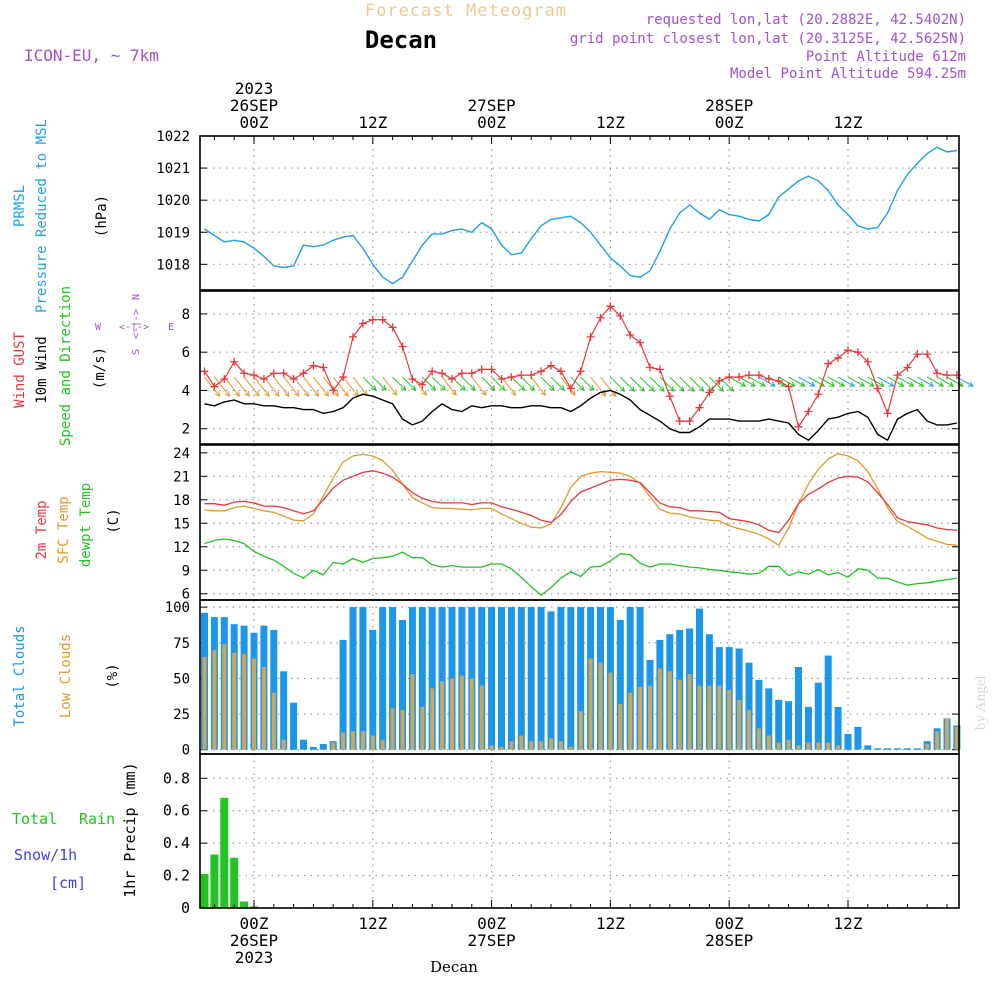 This screenshot has width=1000, height=1000. What do you see at coordinates (848, 74) in the screenshot?
I see `location-info-4: Model Point Altitude 594.25m` at bounding box center [848, 74].